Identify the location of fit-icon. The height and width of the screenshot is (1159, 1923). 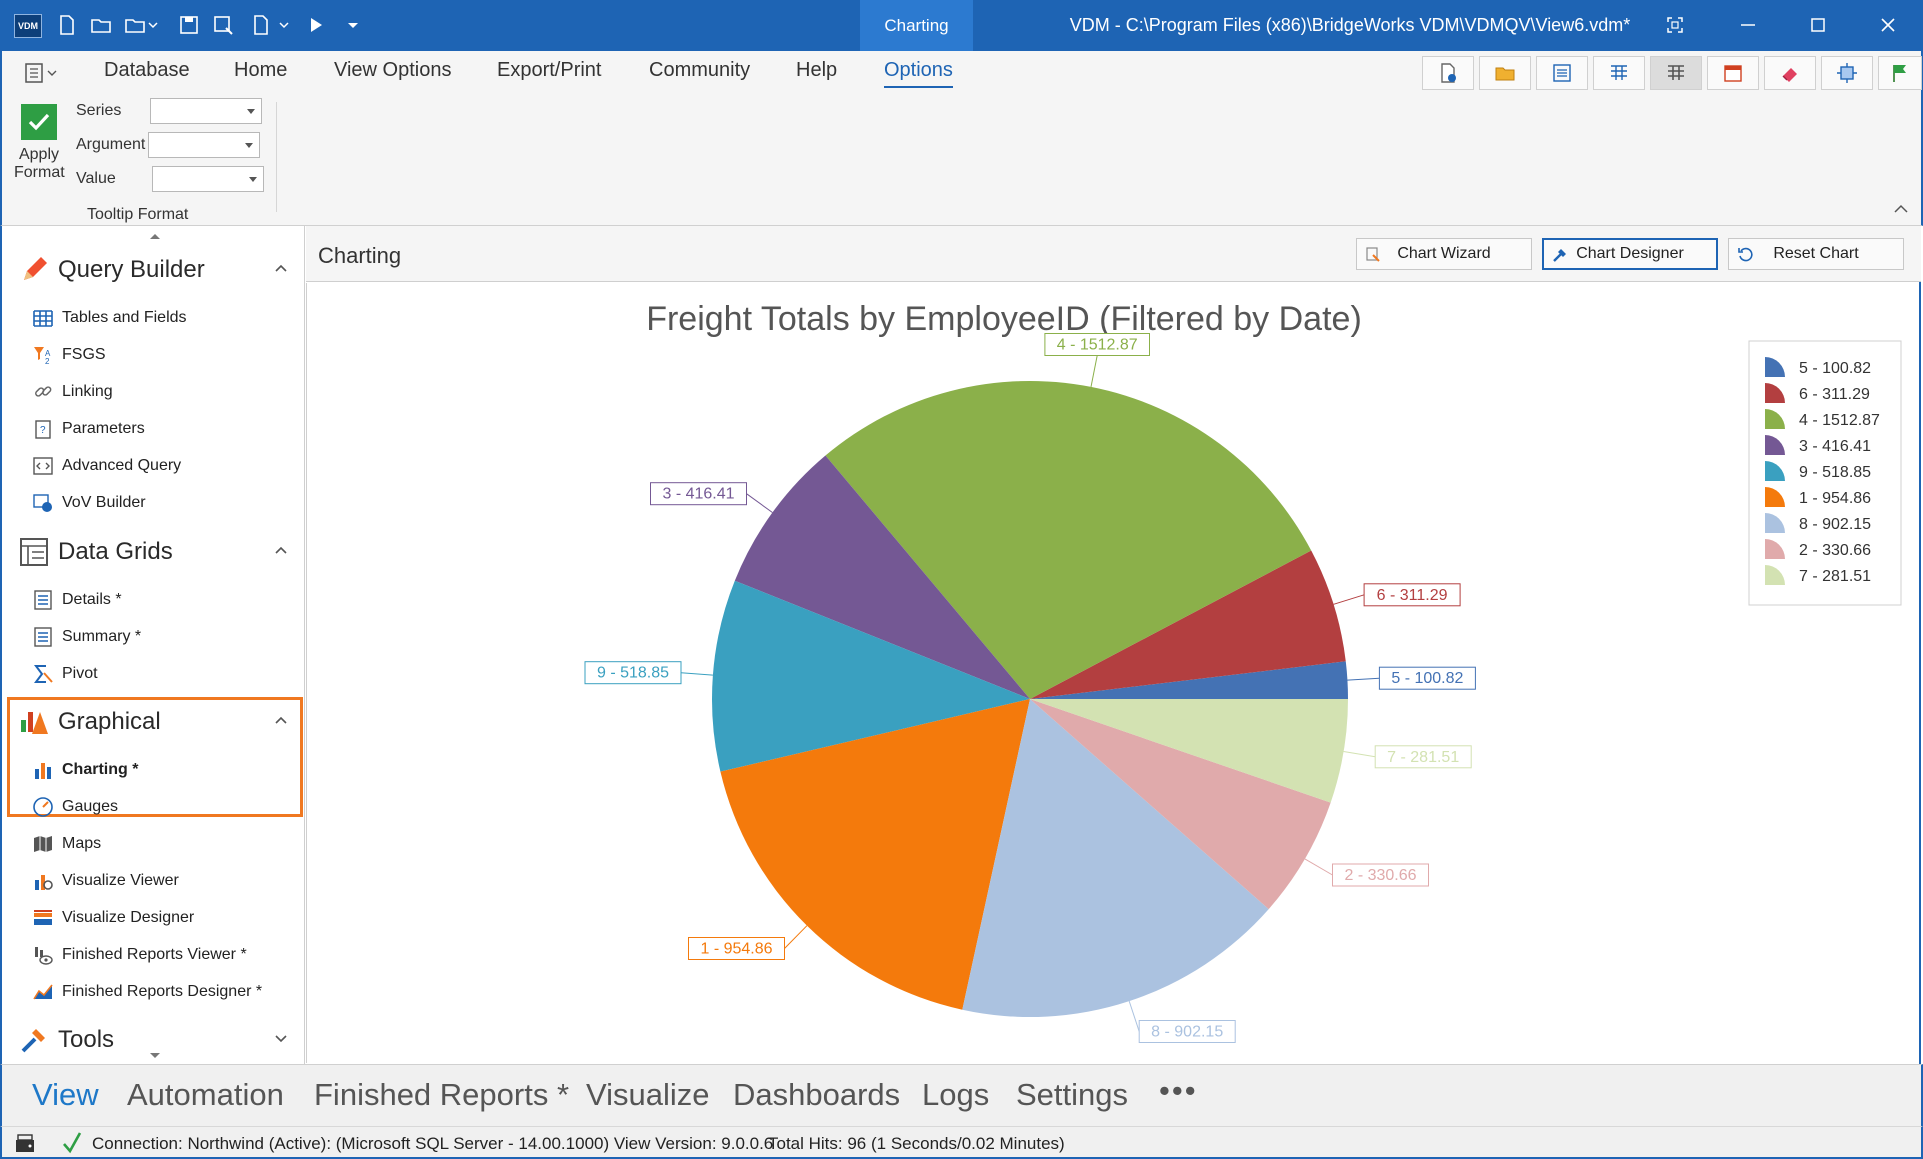
(1847, 73).